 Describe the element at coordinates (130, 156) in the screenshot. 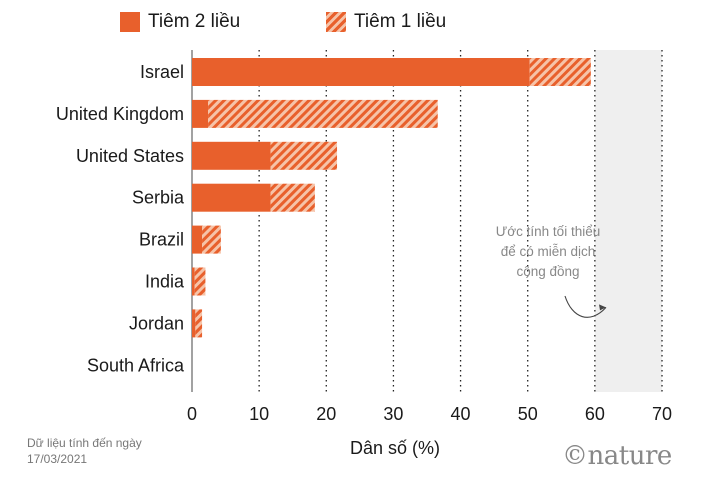

I see `category-label: United States` at that location.